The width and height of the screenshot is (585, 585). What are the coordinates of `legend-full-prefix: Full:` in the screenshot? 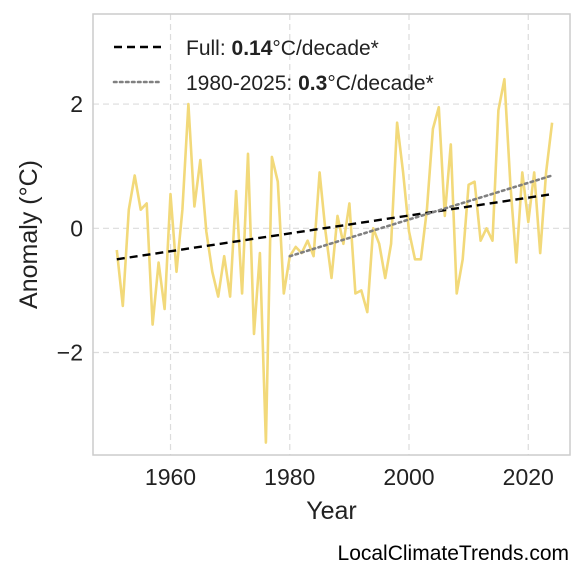 It's located at (209, 48).